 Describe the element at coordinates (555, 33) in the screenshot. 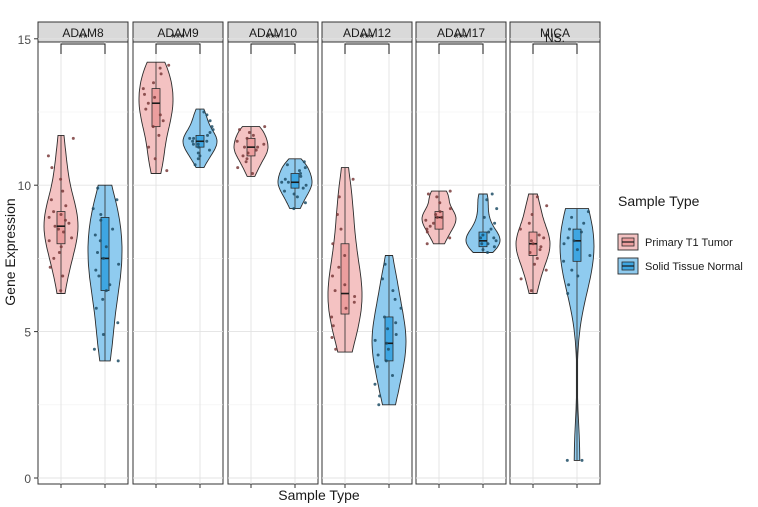

I see `facet-strip-label: MICA` at that location.